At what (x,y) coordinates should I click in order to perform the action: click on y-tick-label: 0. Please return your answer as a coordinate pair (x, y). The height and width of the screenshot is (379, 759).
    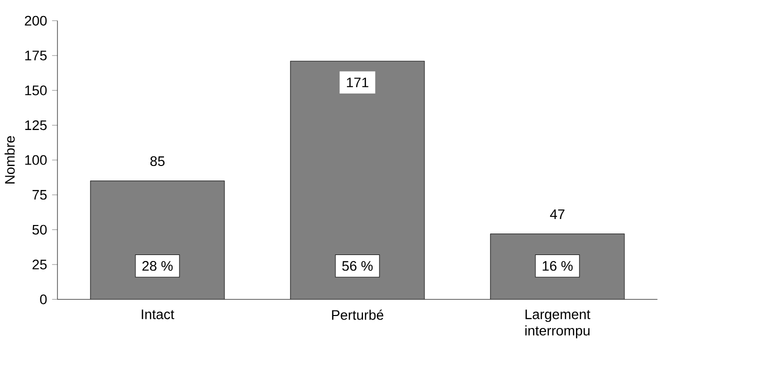
    Looking at the image, I should click on (43, 299).